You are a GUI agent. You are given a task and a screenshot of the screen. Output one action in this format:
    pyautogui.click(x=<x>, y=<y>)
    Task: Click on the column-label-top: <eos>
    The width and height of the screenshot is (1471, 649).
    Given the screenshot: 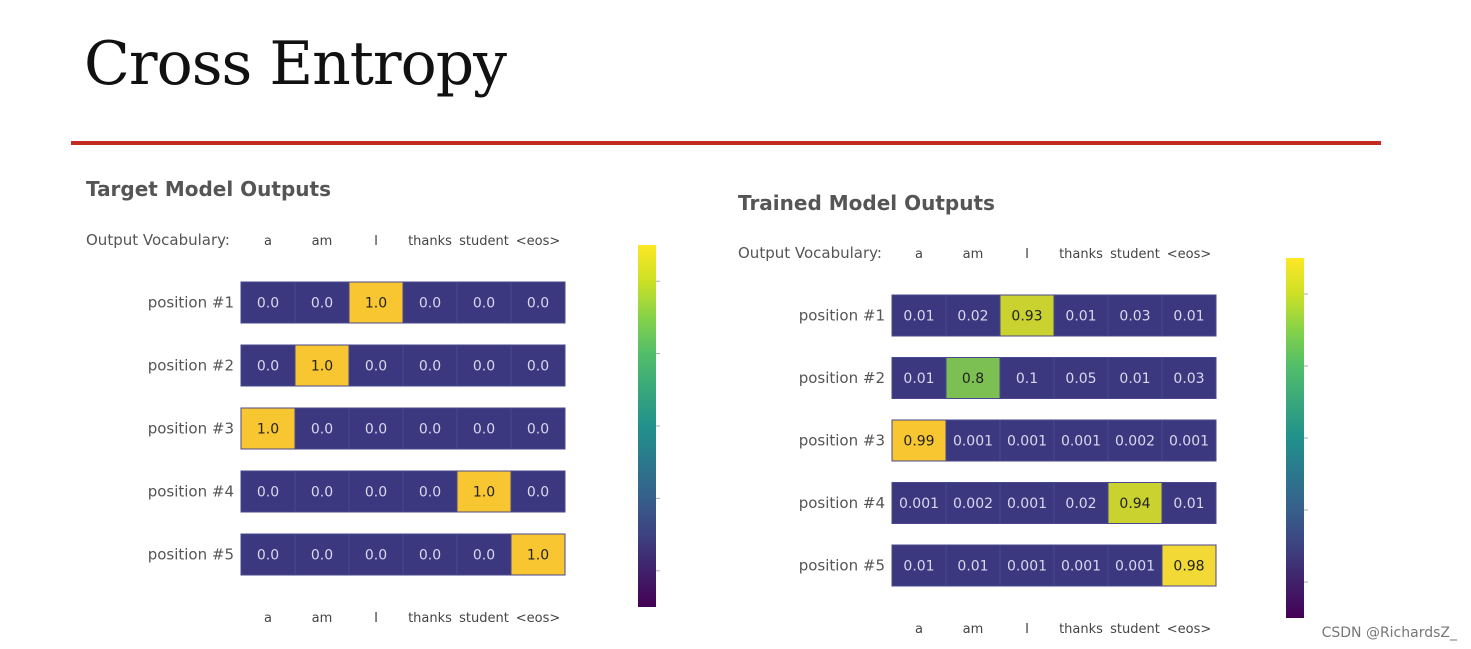 What is the action you would take?
    pyautogui.click(x=1189, y=254)
    